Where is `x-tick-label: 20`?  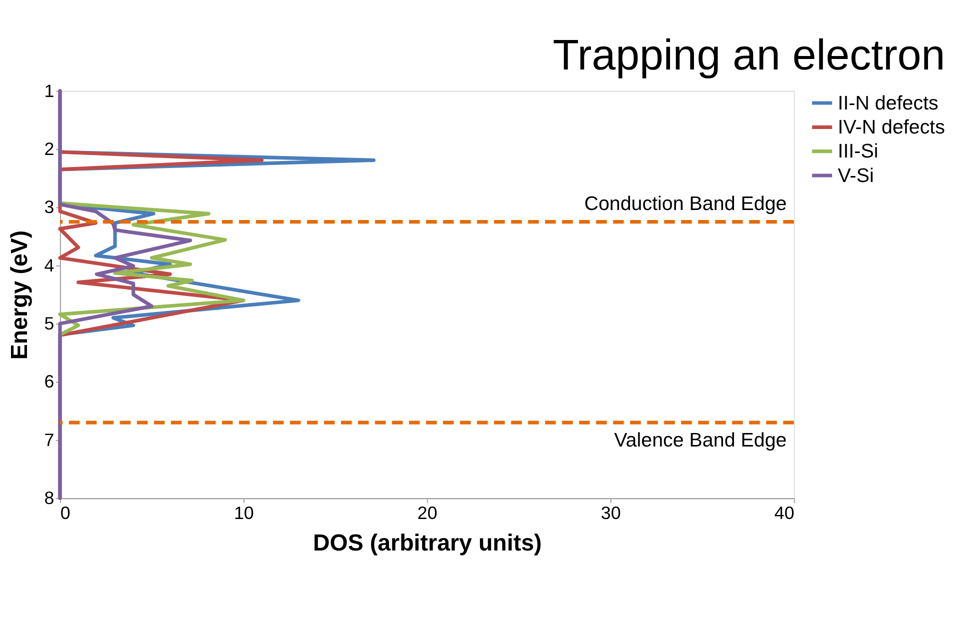 x-tick-label: 20 is located at coordinates (427, 513).